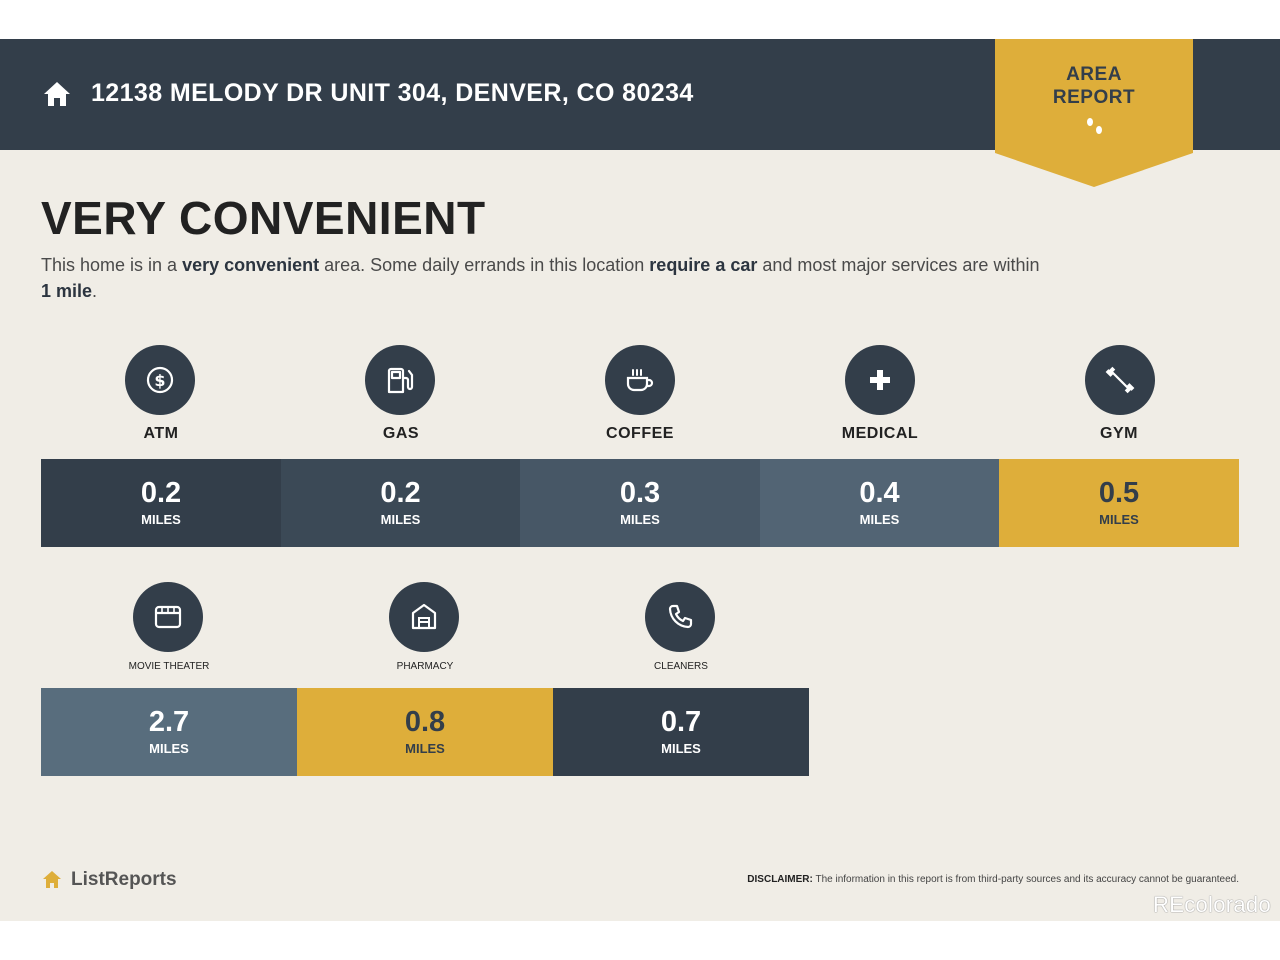  I want to click on gym-icon-circle, so click(1120, 380).